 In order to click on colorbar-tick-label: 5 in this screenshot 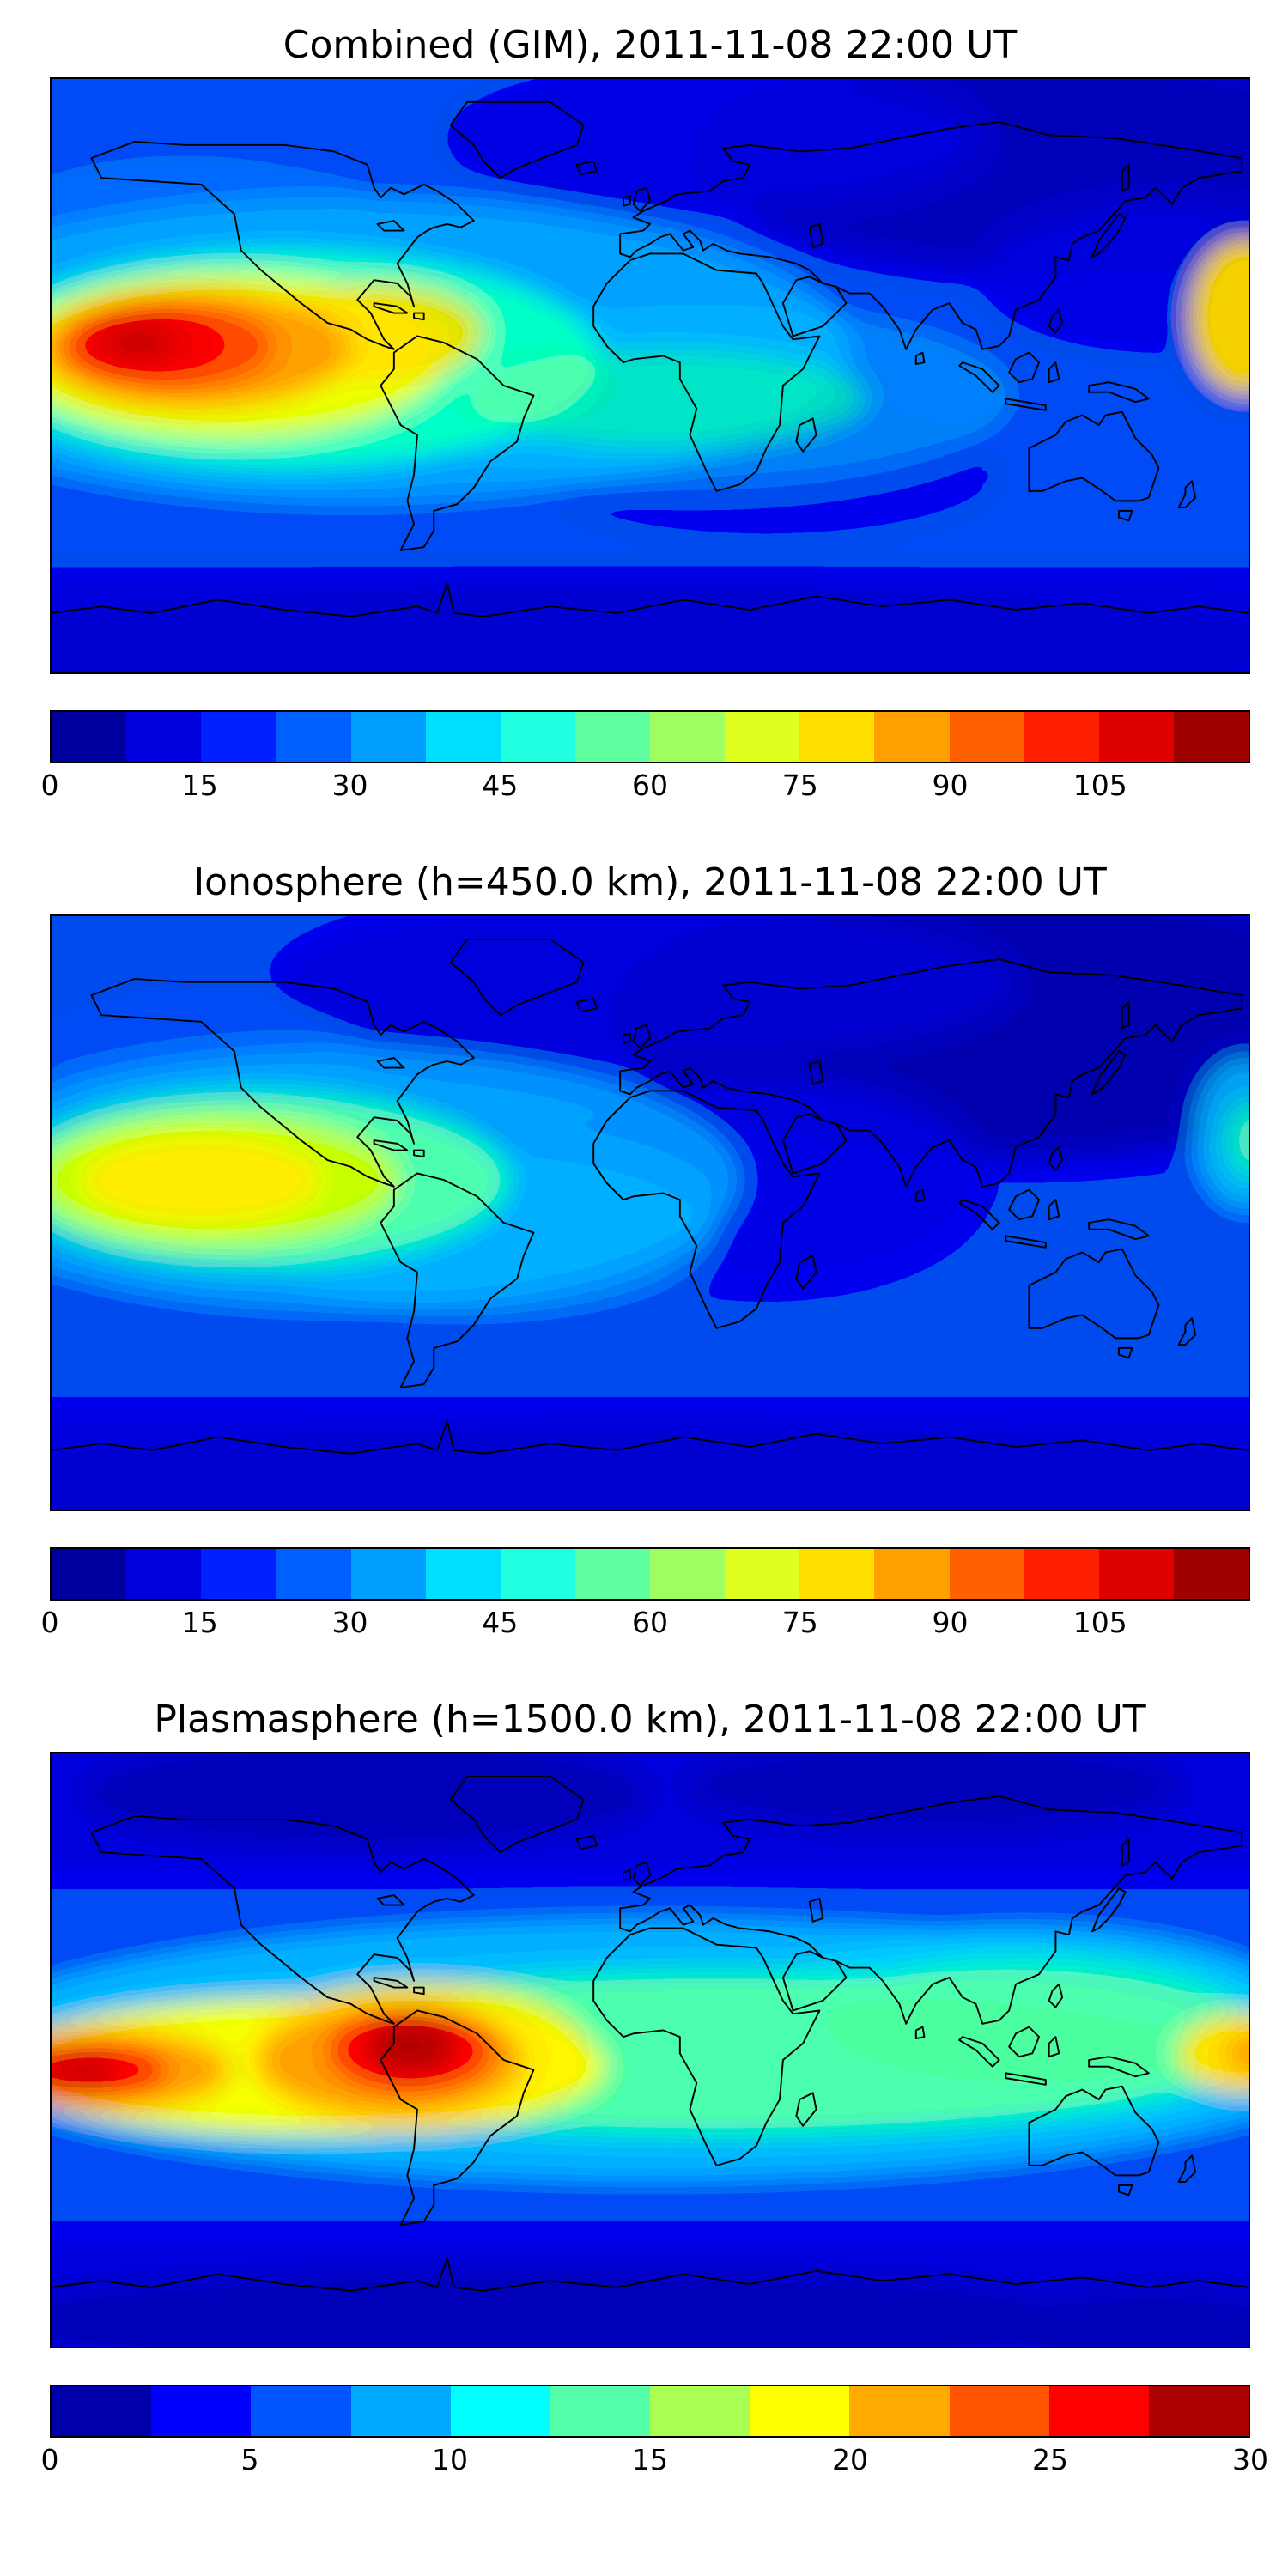, I will do `click(250, 2459)`.